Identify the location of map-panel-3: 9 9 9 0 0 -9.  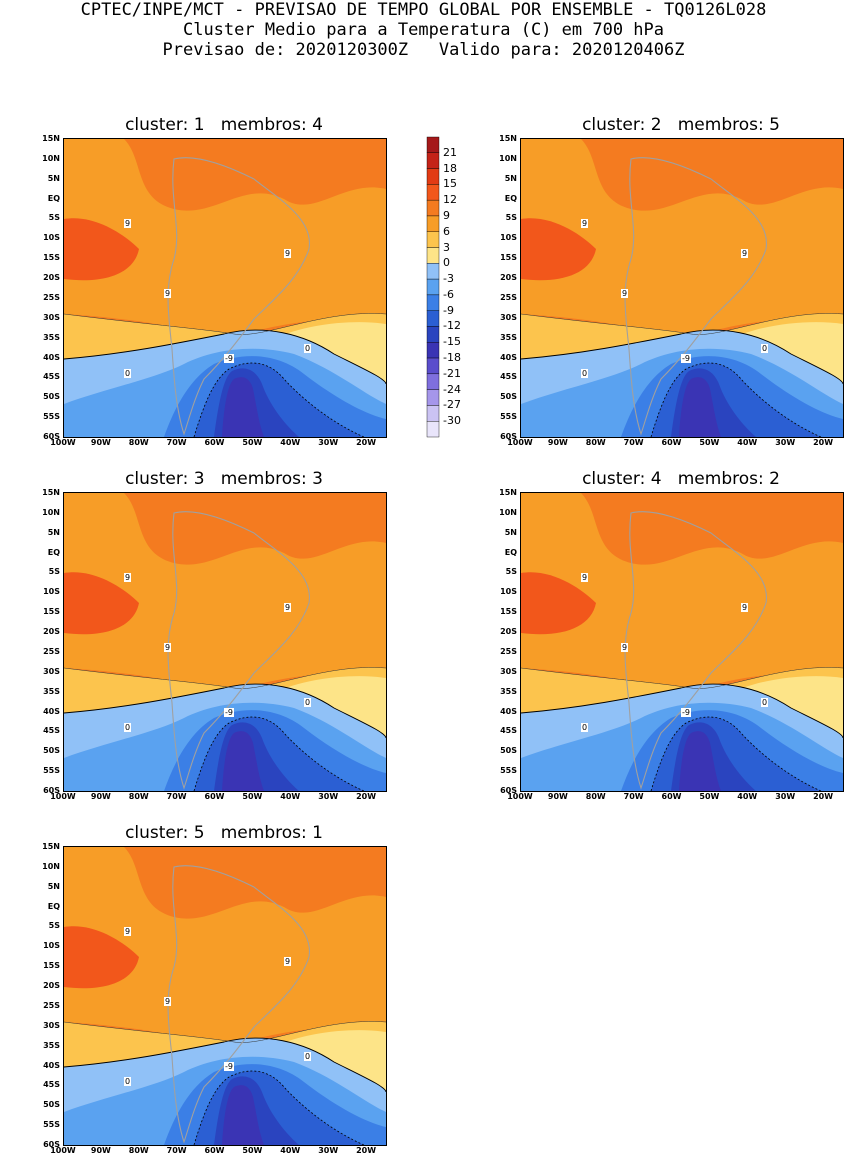
(225, 642).